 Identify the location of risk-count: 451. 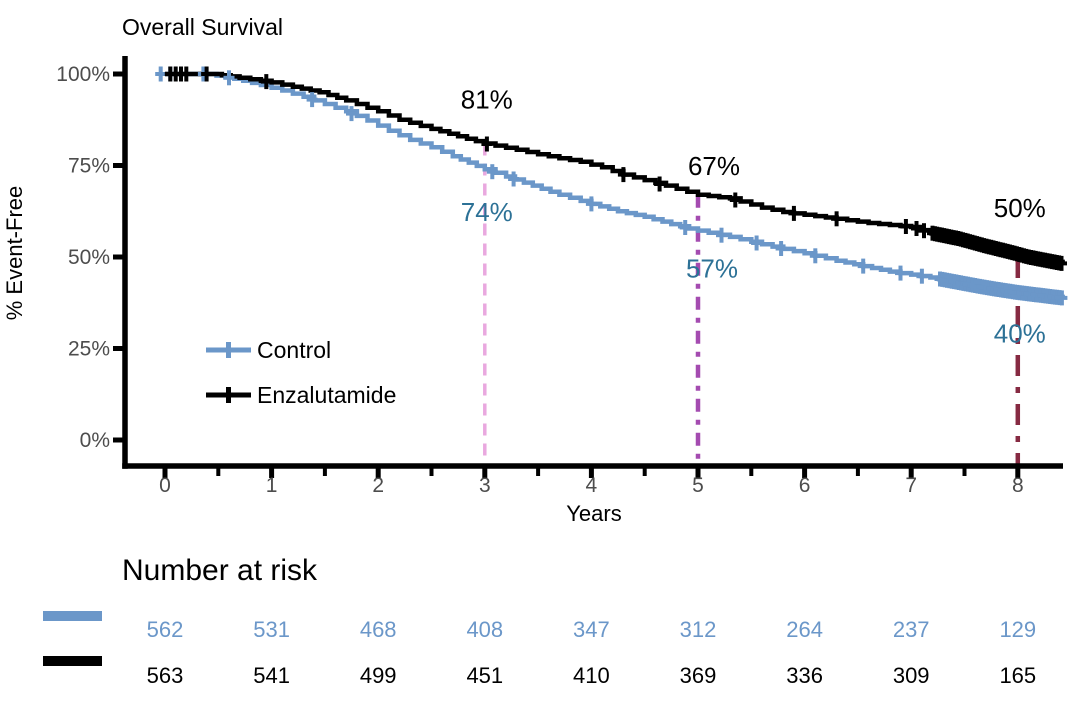
(484, 675).